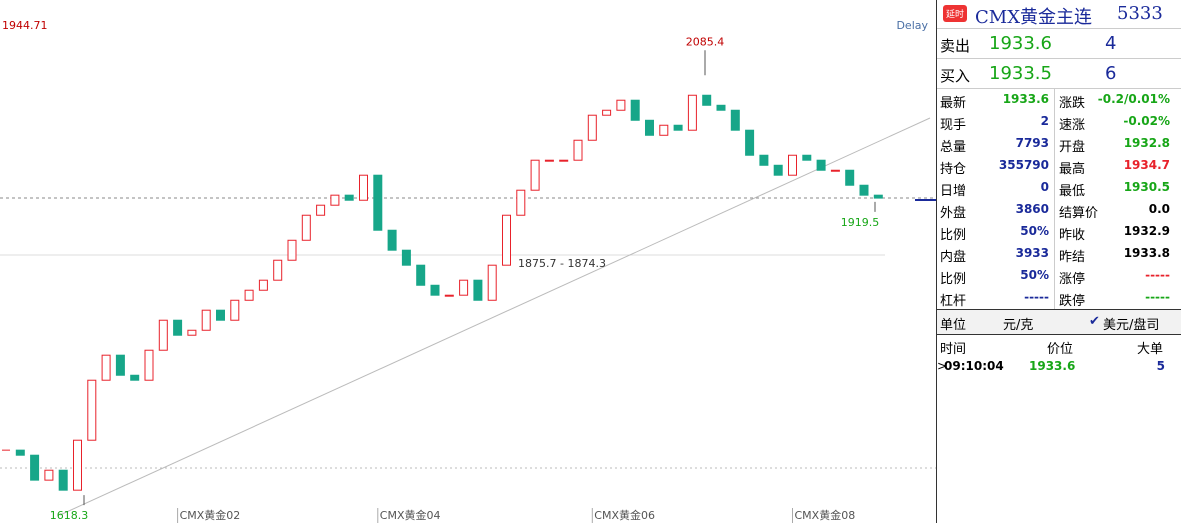 The height and width of the screenshot is (523, 1181). What do you see at coordinates (1133, 99) in the screenshot?
I see `stat-value: -0.2/0.01%` at bounding box center [1133, 99].